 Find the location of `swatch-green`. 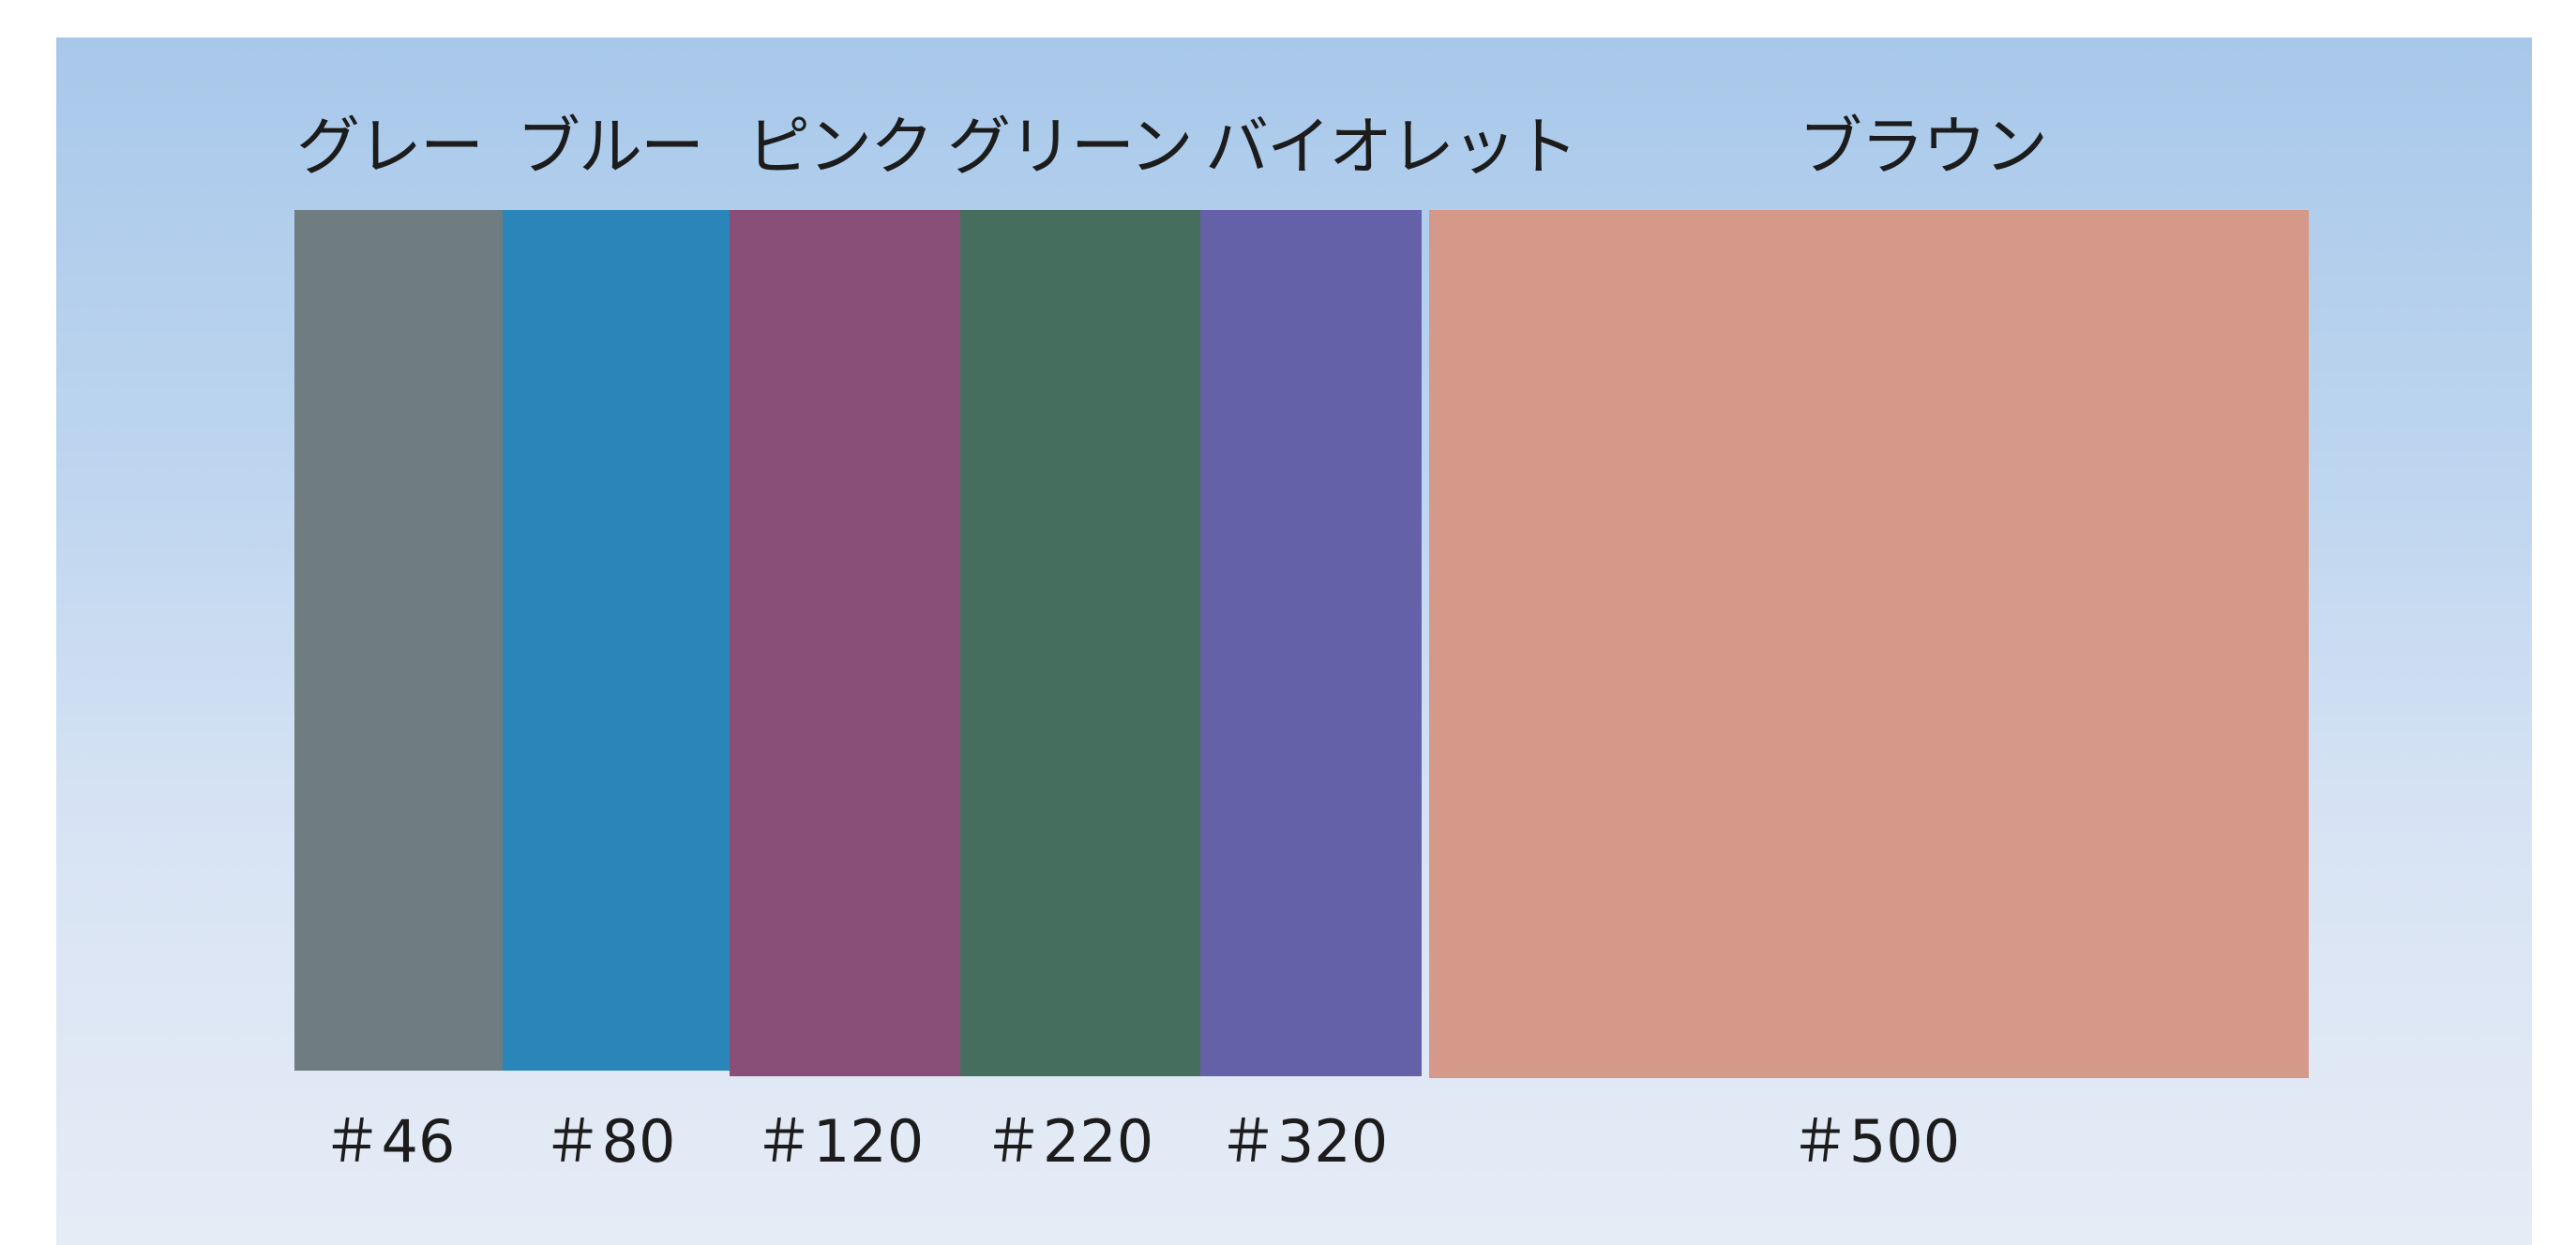

swatch-green is located at coordinates (1080, 643).